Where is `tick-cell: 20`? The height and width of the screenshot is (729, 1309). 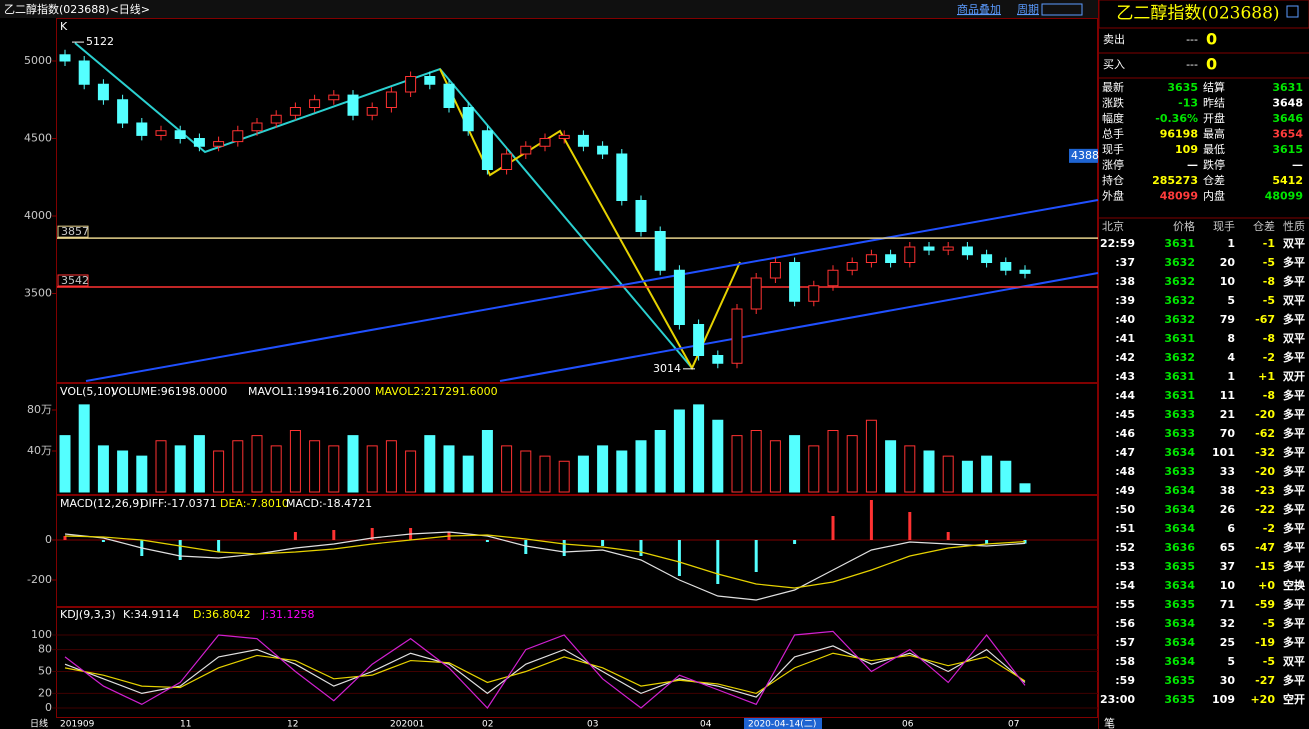
tick-cell: 20 is located at coordinates (1228, 262).